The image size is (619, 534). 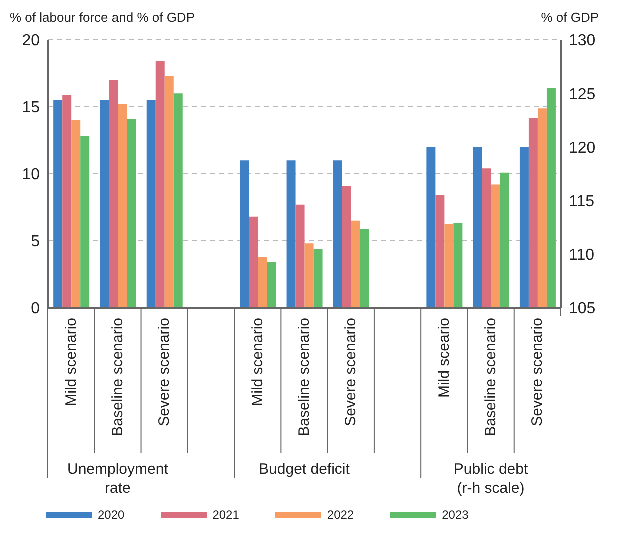 I want to click on y2-axis-title: % of GDP, so click(x=570, y=17).